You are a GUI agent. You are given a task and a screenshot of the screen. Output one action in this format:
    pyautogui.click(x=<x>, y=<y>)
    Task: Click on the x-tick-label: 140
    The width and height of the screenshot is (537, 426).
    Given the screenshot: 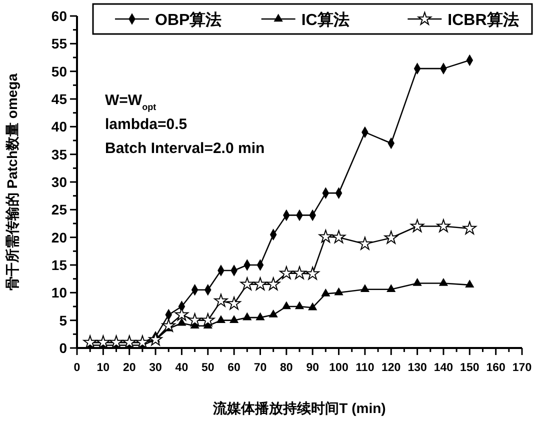 What is the action you would take?
    pyautogui.click(x=444, y=368)
    